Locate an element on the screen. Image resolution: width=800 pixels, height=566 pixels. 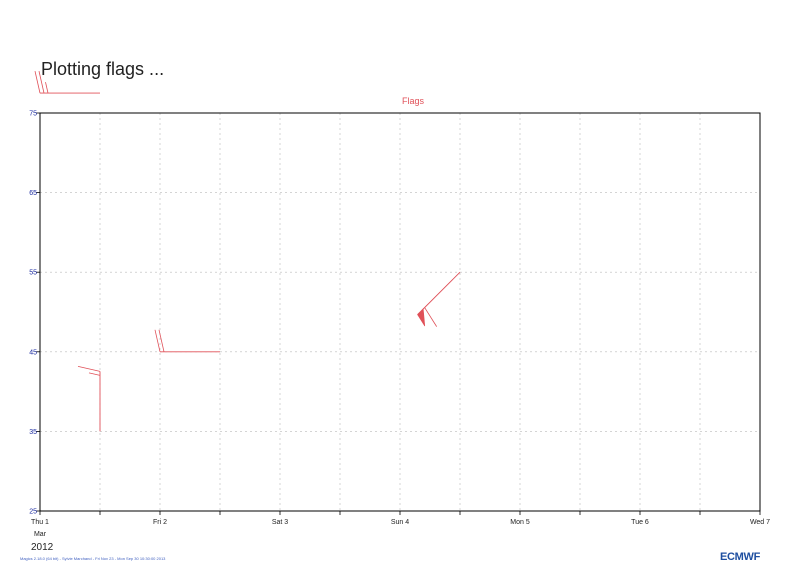
y-tick-label: 55 is located at coordinates (33, 273).